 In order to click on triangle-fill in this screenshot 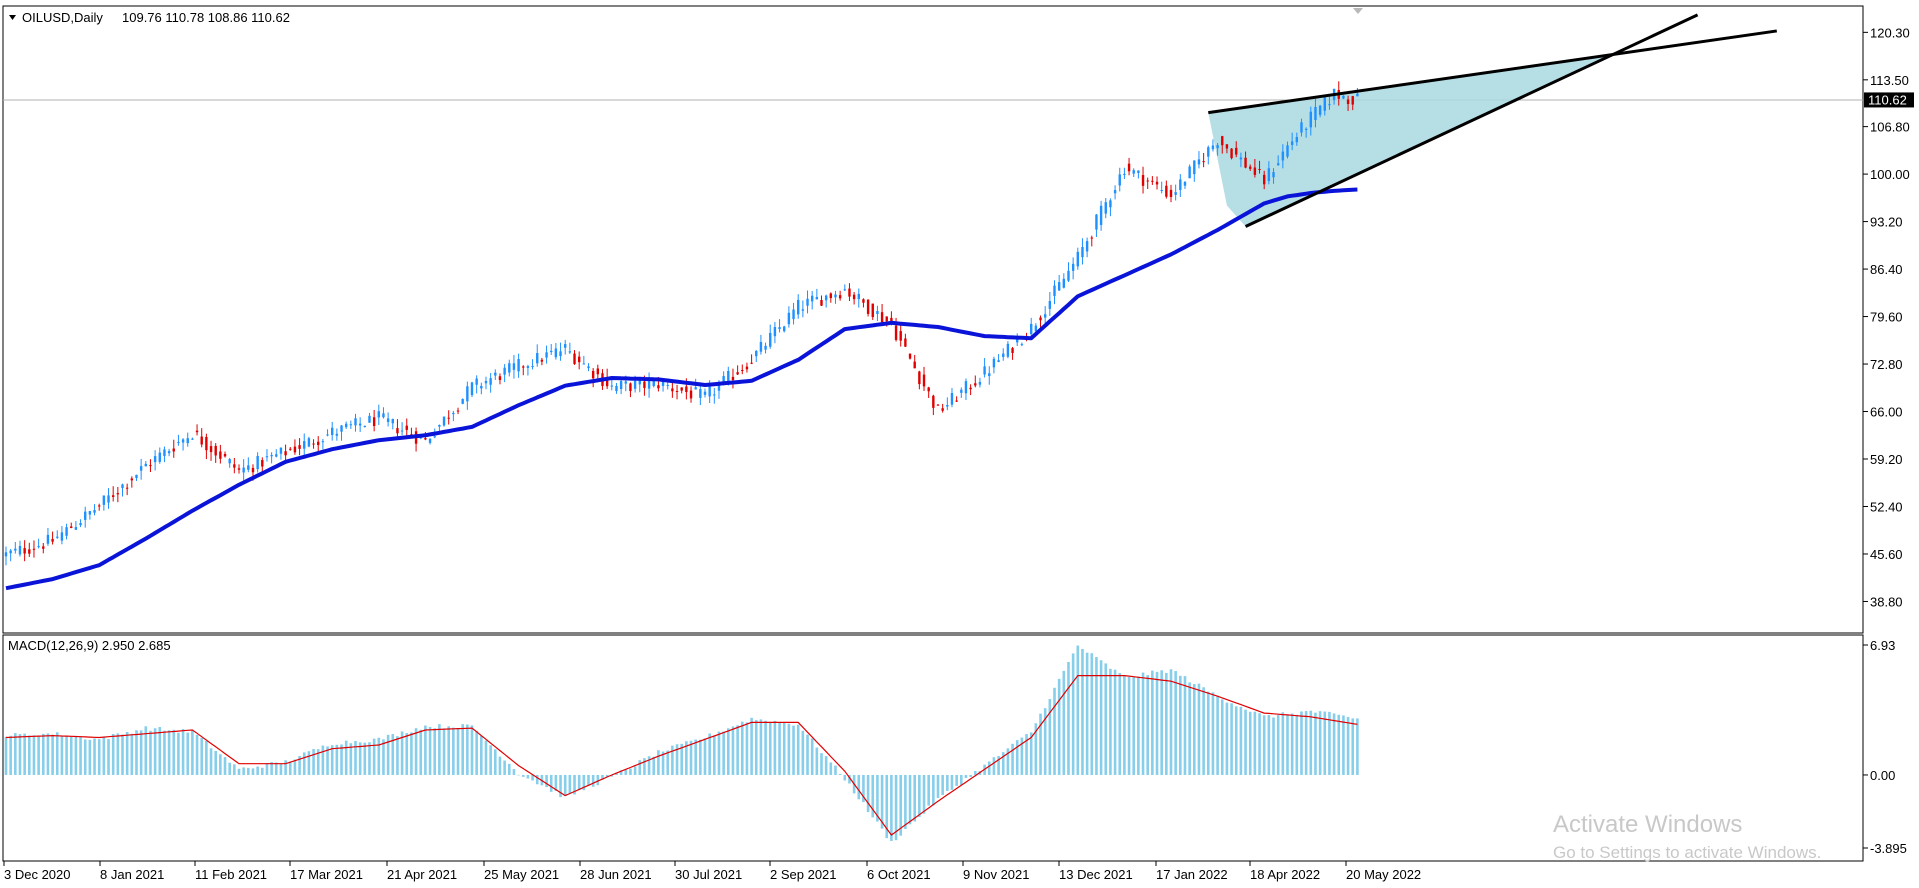, I will do `click(1410, 140)`.